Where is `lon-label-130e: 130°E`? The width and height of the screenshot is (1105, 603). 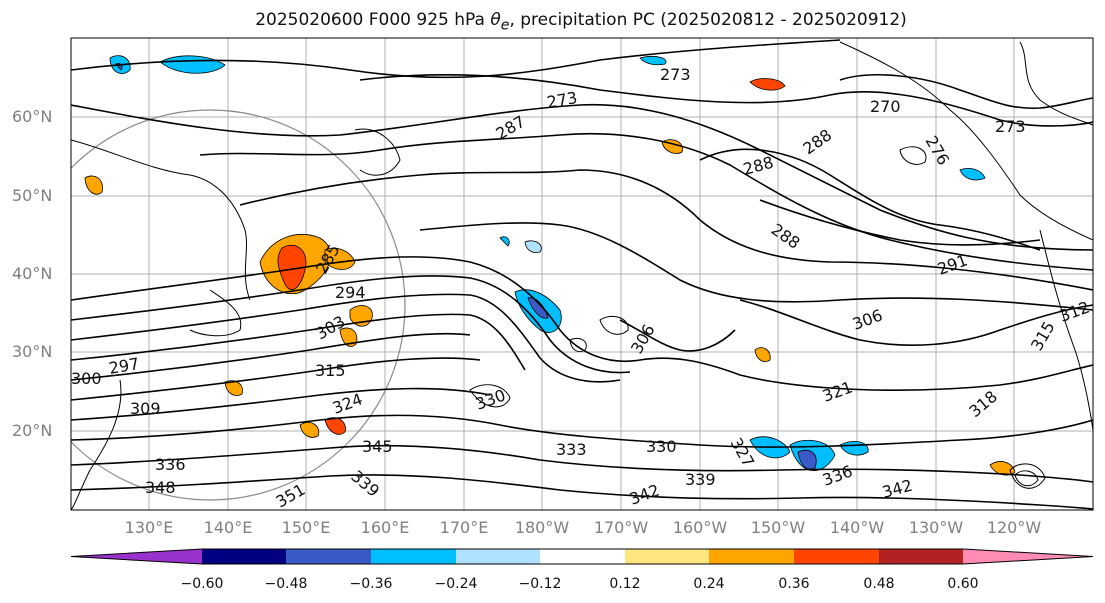
lon-label-130e: 130°E is located at coordinates (149, 527).